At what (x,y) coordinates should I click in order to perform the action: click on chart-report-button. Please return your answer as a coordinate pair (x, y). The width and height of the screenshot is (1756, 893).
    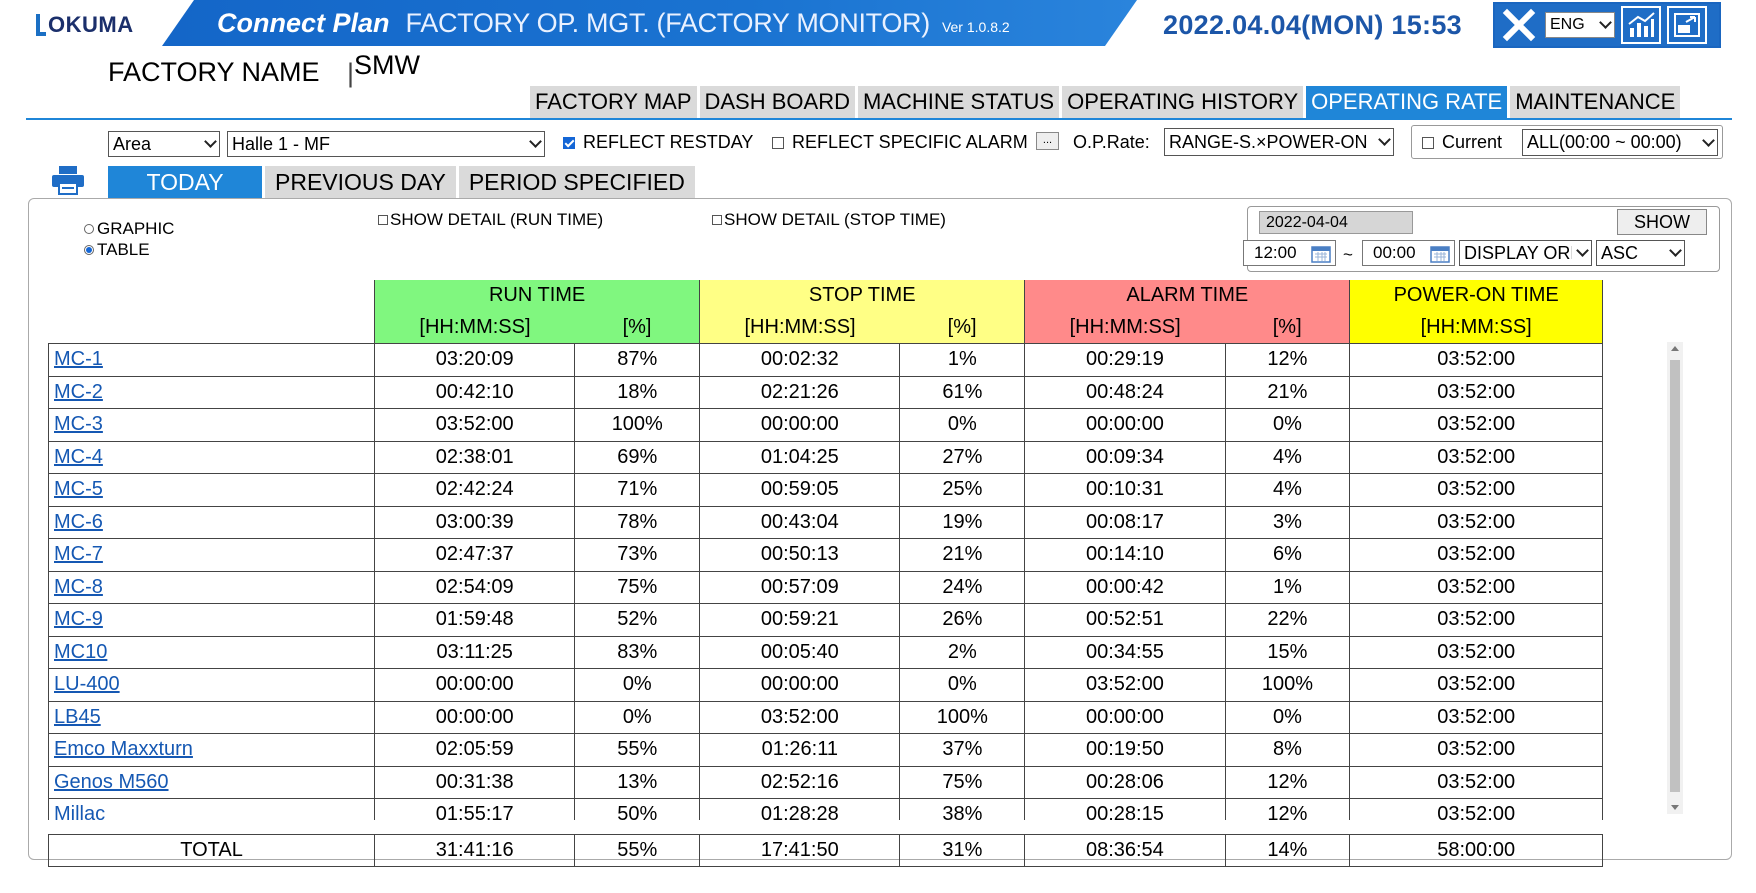
    Looking at the image, I should click on (1641, 25).